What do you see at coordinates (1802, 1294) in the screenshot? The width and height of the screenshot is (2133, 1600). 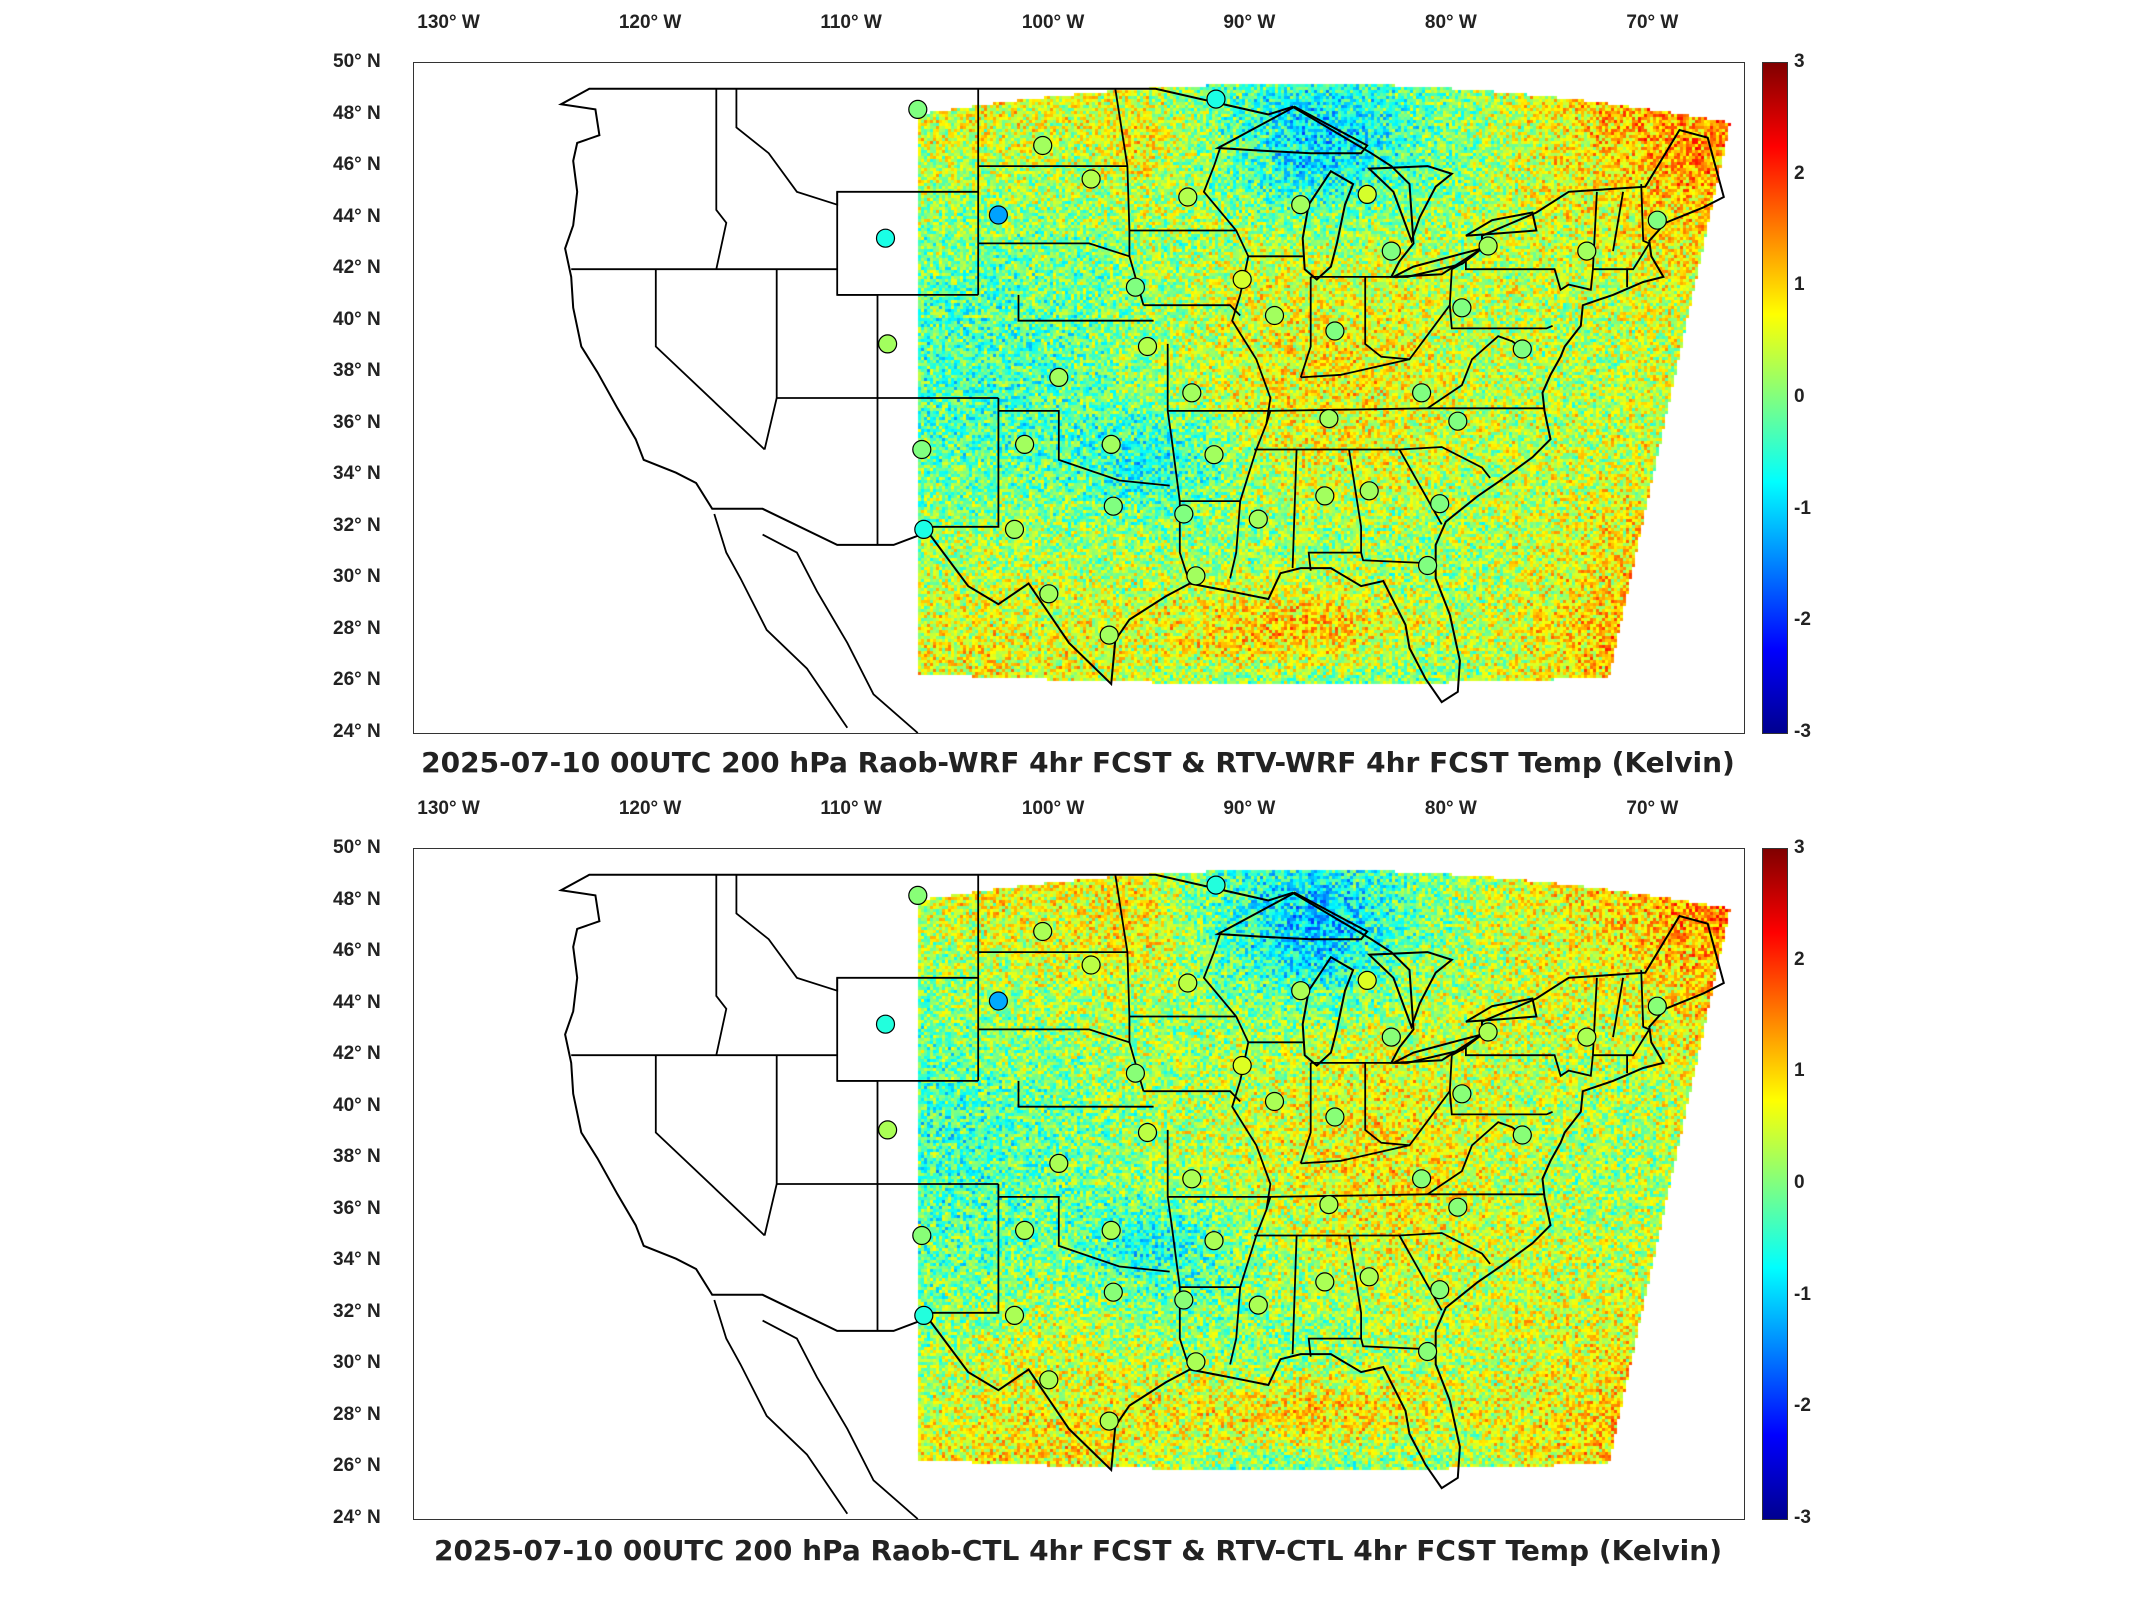 I see `colorbar-tick-label: -1` at bounding box center [1802, 1294].